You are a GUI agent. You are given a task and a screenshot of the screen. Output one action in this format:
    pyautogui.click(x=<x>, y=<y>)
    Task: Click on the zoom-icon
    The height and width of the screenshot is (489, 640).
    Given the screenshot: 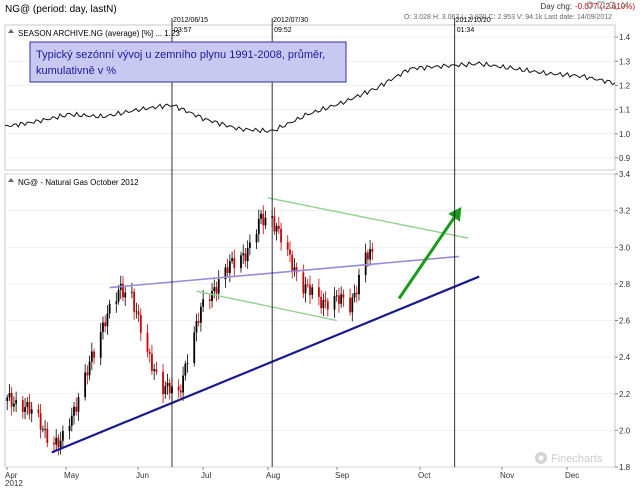 What is the action you would take?
    pyautogui.click(x=613, y=6)
    